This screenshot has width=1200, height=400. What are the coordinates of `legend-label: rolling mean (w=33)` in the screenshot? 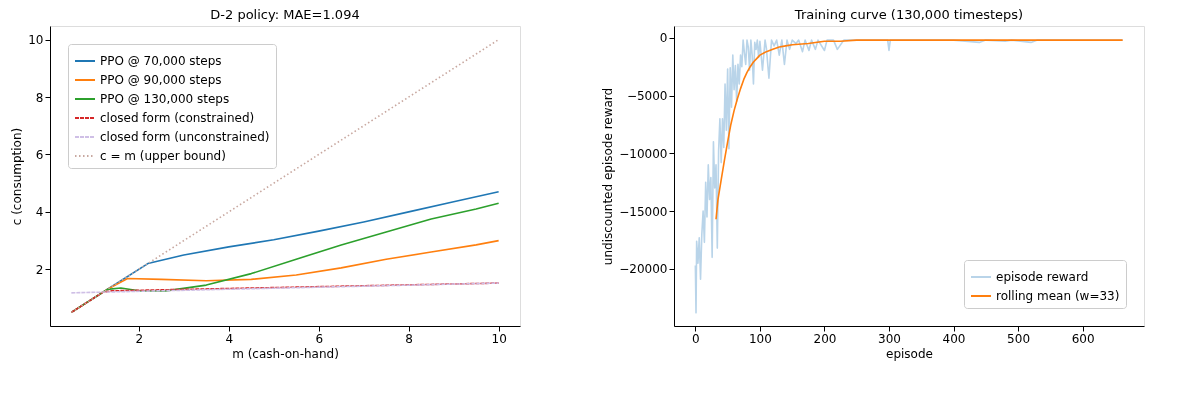 It's located at (1058, 296).